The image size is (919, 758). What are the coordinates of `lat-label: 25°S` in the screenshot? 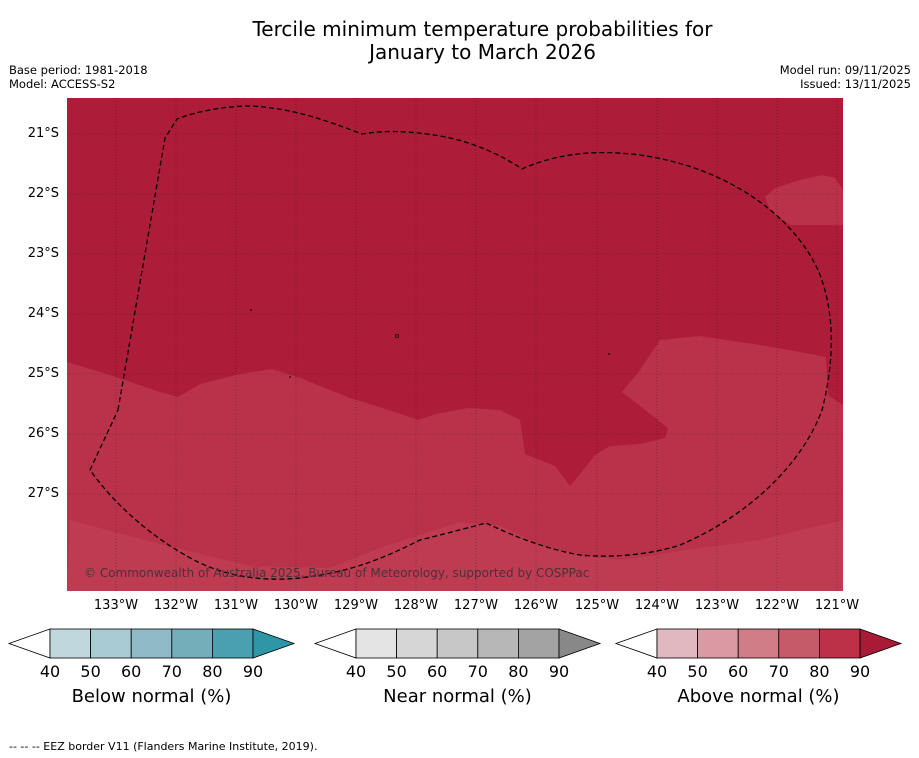 It's located at (43, 373).